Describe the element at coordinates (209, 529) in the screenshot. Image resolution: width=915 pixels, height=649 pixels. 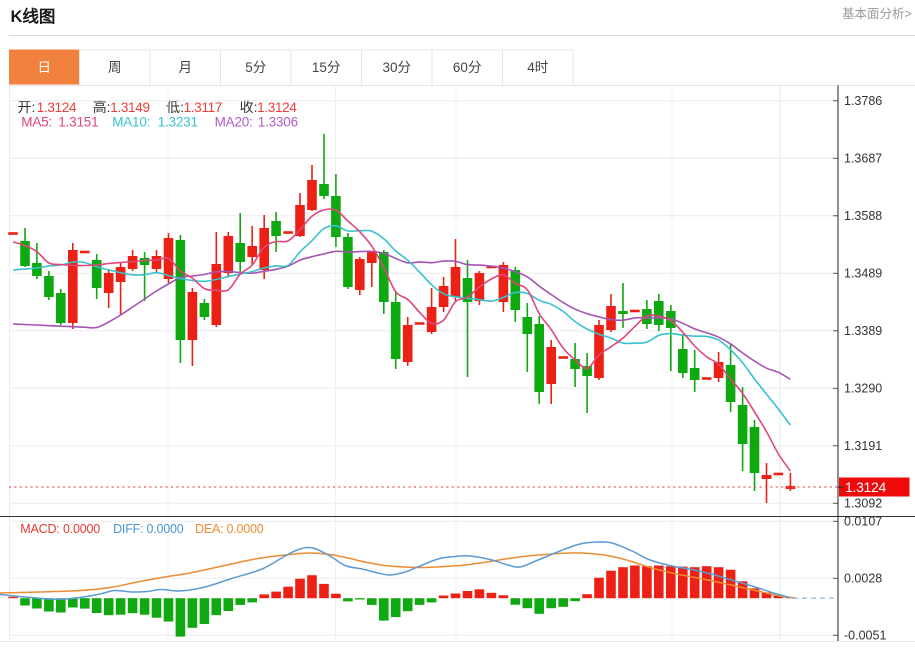
I see `svg-text: DEA:` at that location.